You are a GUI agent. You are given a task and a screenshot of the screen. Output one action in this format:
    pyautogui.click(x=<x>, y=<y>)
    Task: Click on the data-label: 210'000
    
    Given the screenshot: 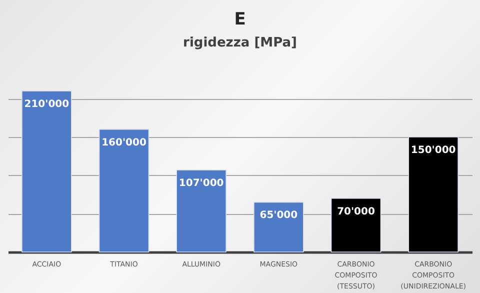 What is the action you would take?
    pyautogui.click(x=47, y=104)
    